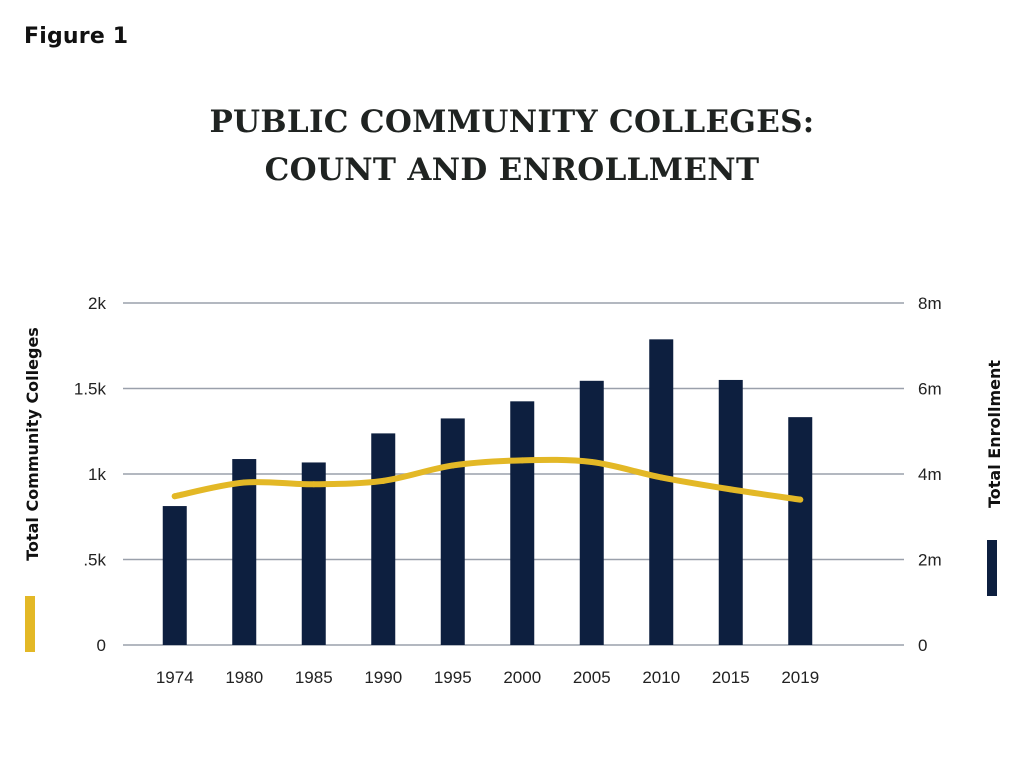  I want to click on bar-1995, so click(452, 531).